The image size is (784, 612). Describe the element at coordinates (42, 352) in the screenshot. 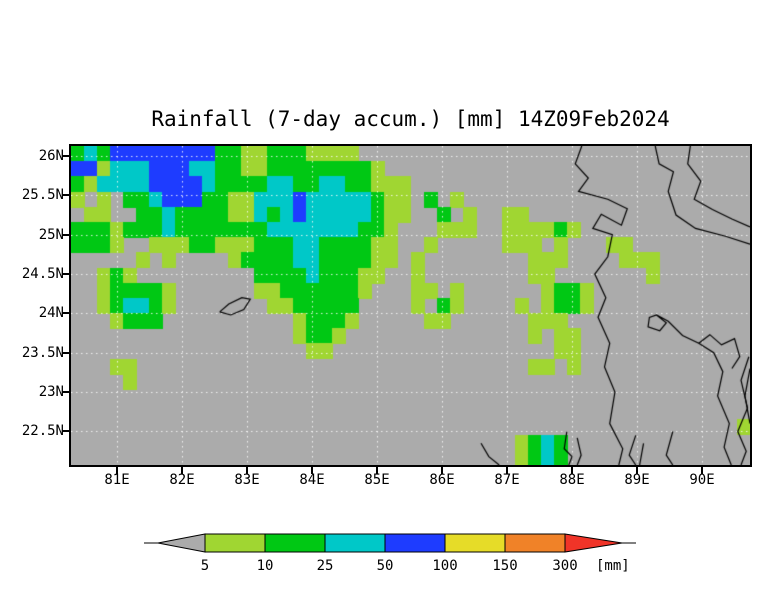

I see `y-axis-tick-label: 23.5N` at that location.